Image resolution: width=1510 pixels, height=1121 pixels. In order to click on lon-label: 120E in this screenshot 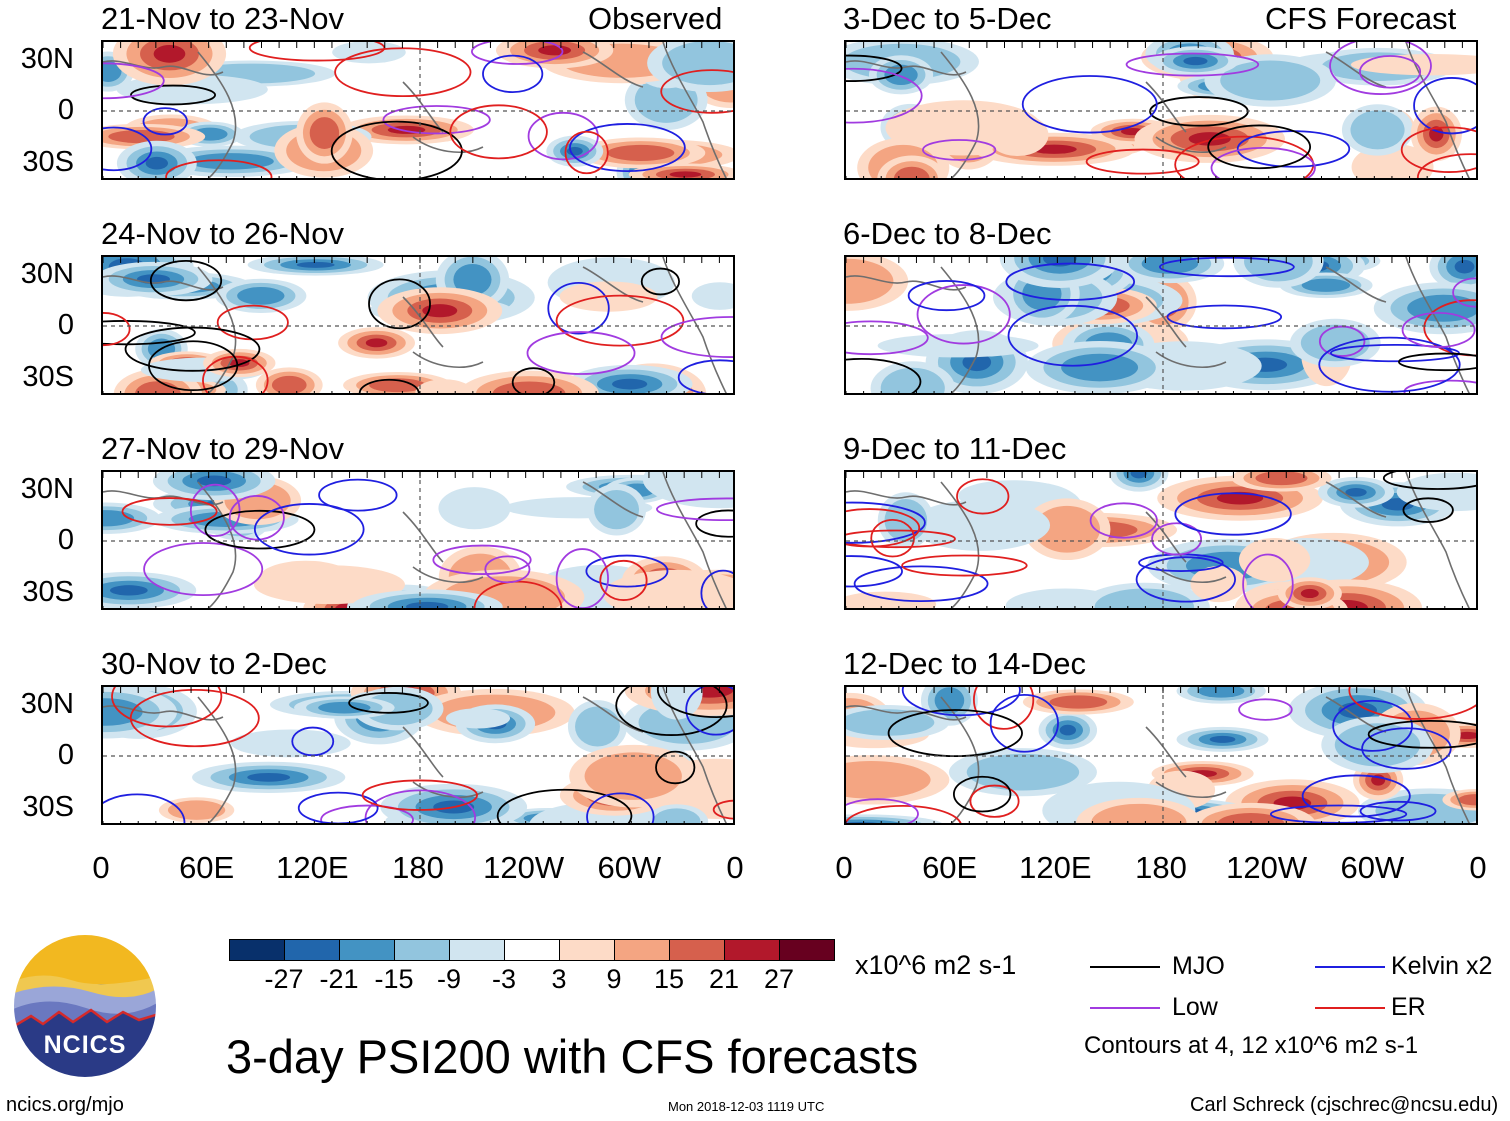, I will do `click(1055, 867)`.